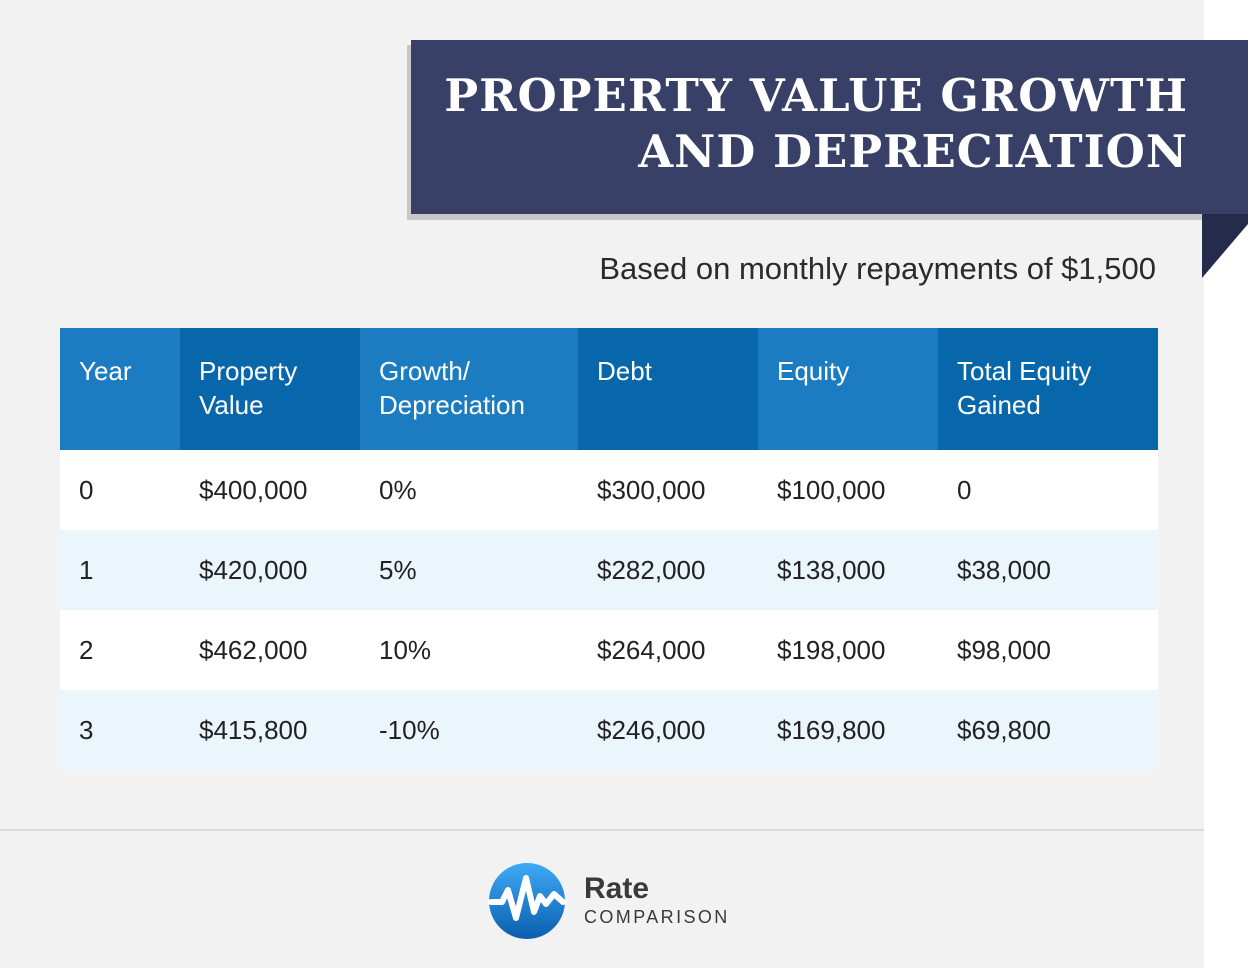 This screenshot has width=1248, height=968. Describe the element at coordinates (469, 650) in the screenshot. I see `cell-growth: 10%` at that location.